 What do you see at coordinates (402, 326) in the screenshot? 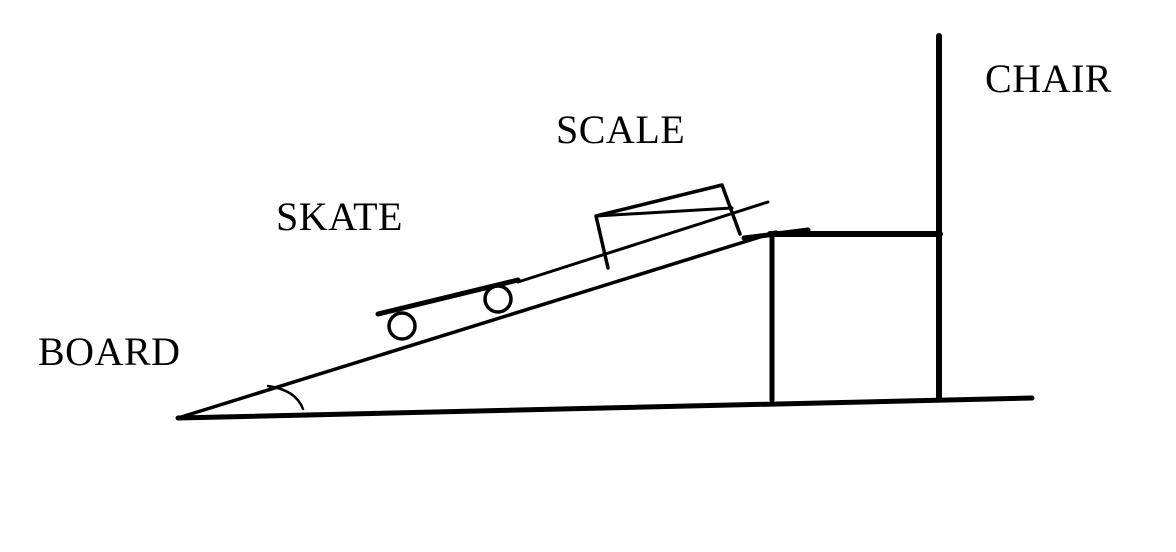
I see `skate-rear-wheel` at bounding box center [402, 326].